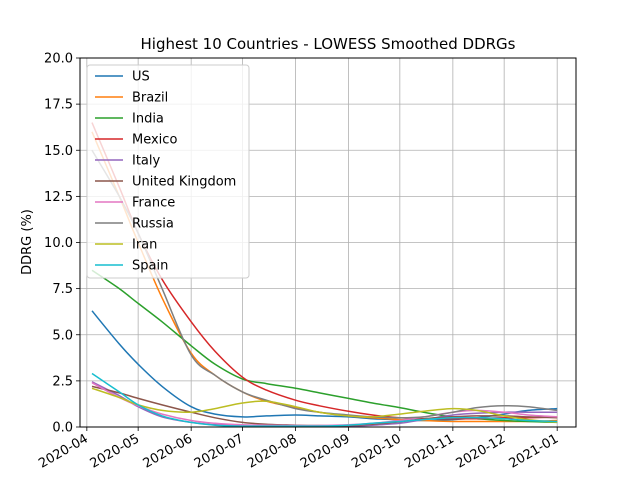 The image size is (640, 480). What do you see at coordinates (148, 119) in the screenshot?
I see `legend-label: India` at bounding box center [148, 119].